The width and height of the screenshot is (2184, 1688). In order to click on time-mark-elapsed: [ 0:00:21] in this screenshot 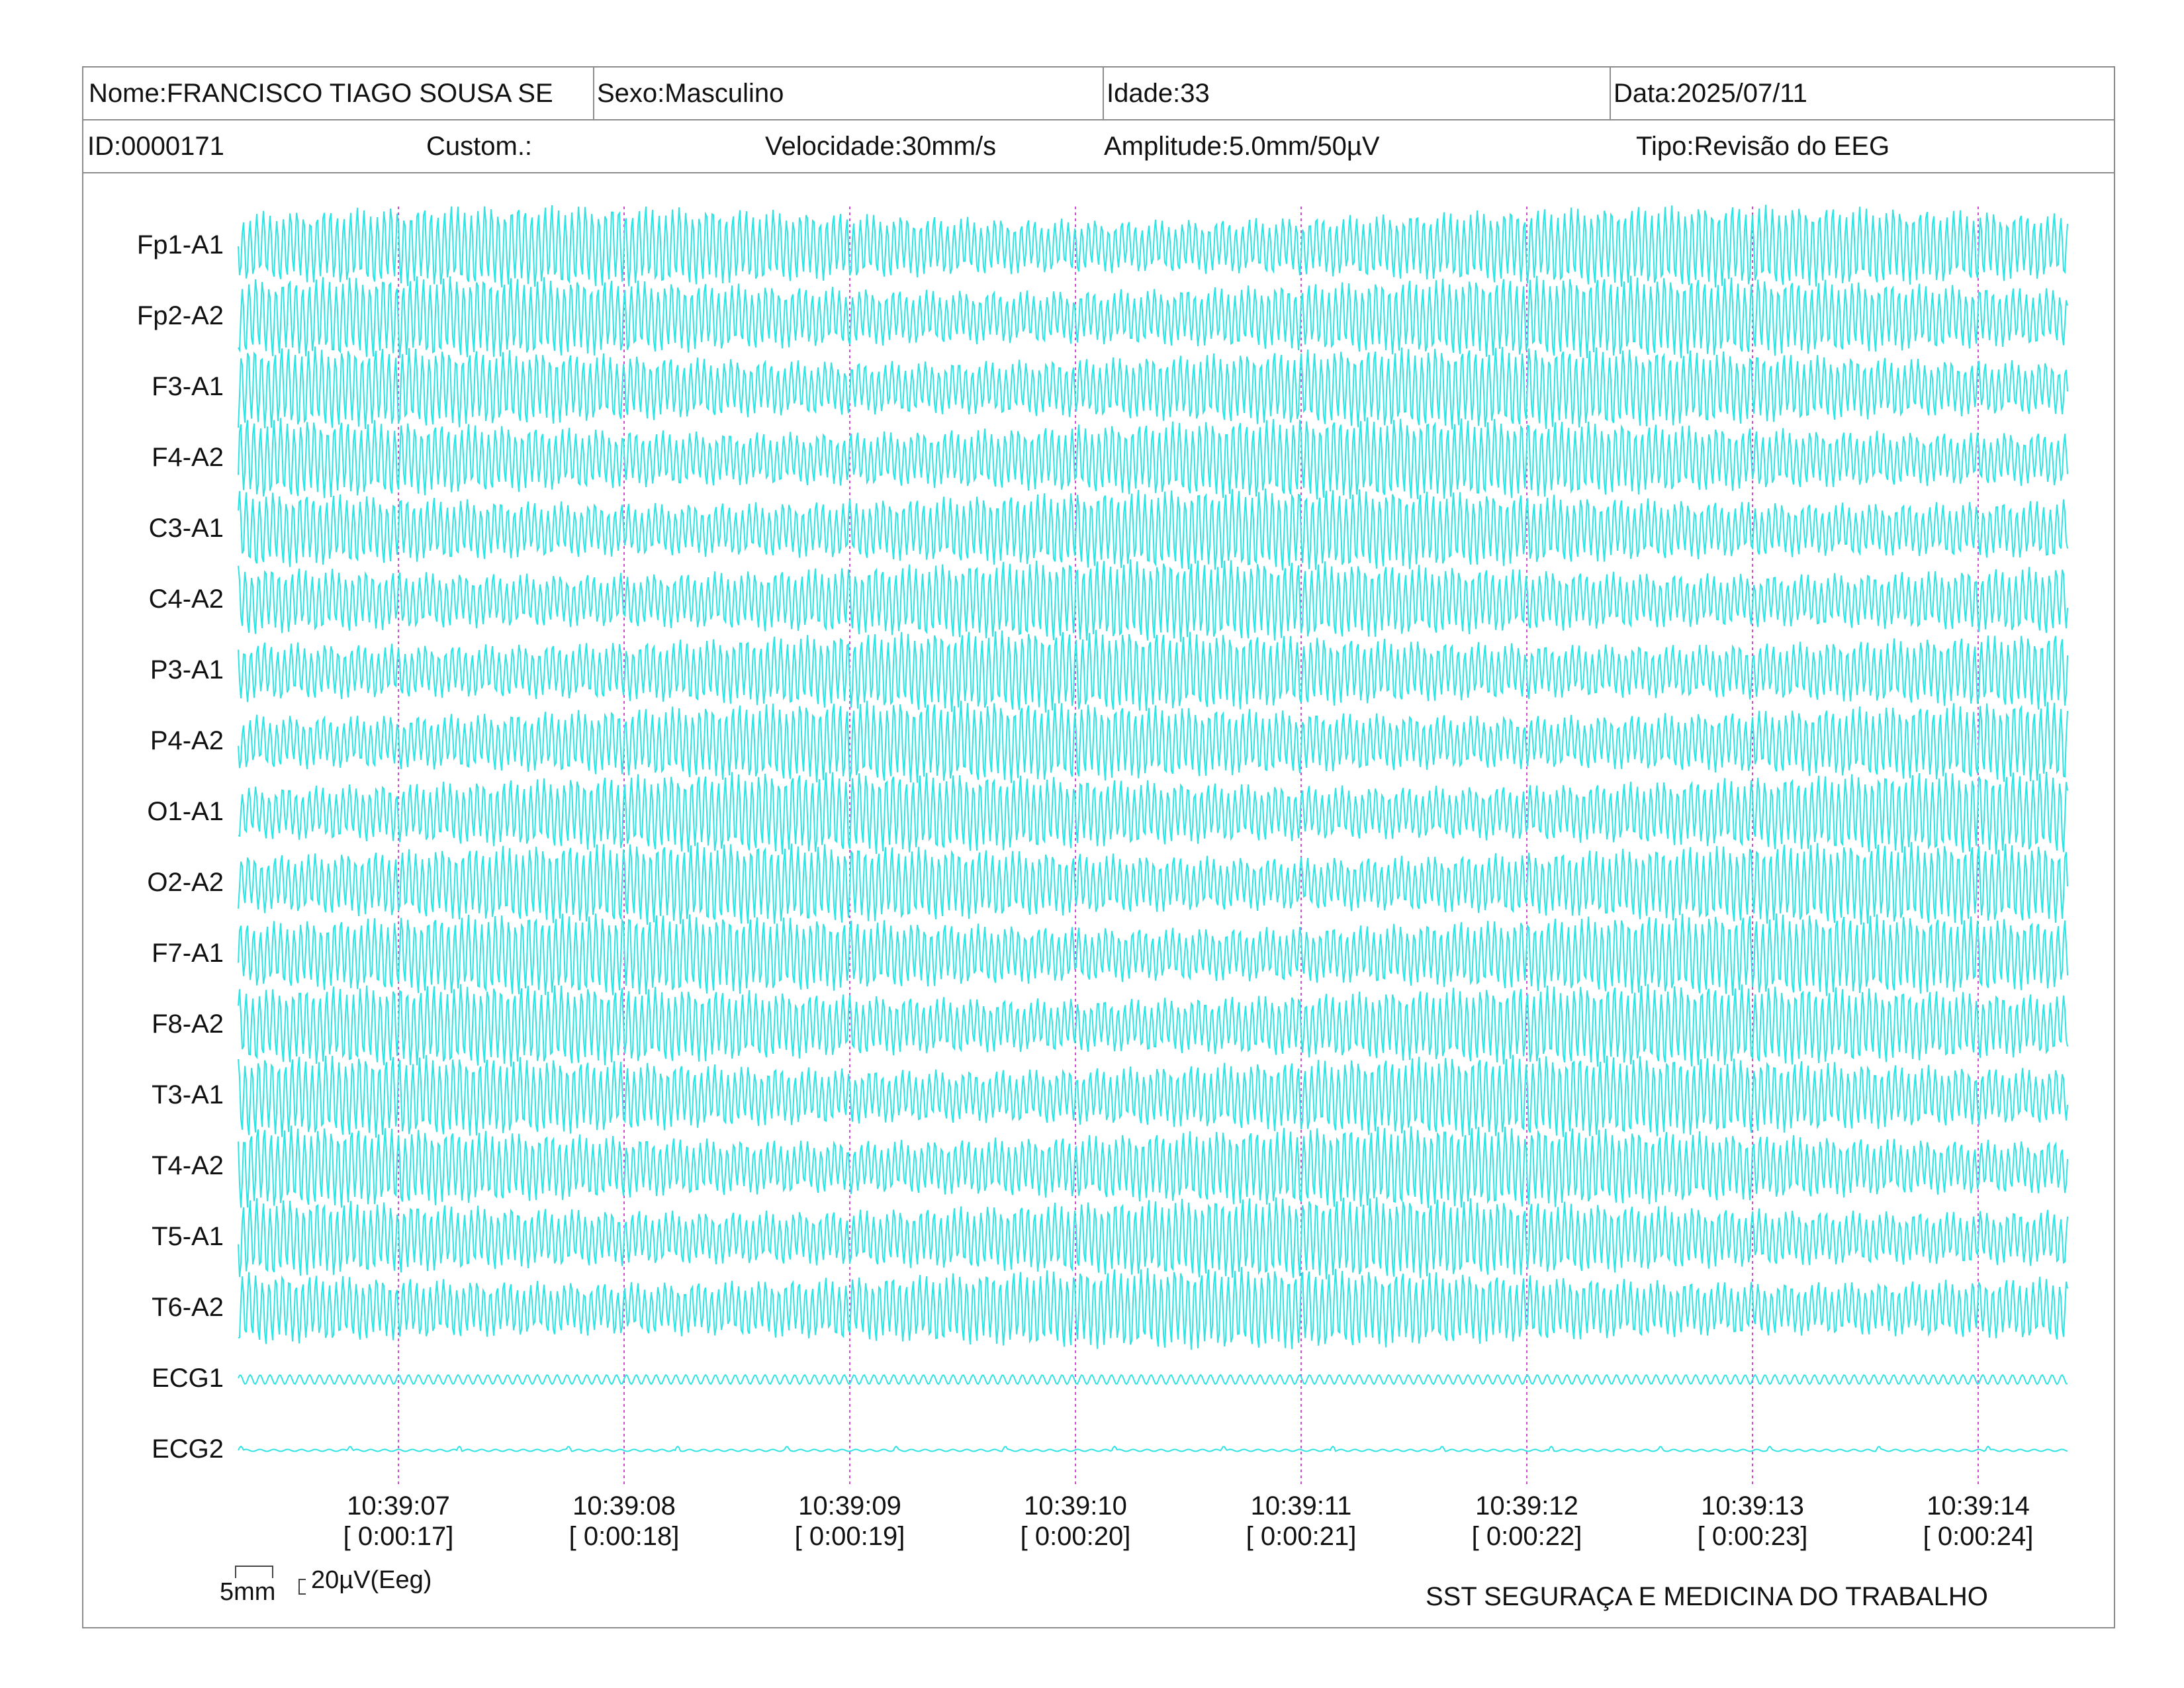, I will do `click(1301, 1536)`.